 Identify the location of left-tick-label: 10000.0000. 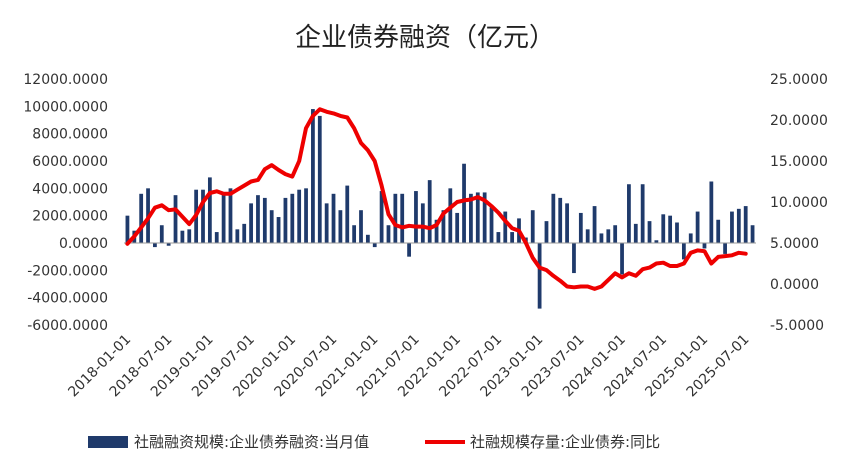
(65, 107).